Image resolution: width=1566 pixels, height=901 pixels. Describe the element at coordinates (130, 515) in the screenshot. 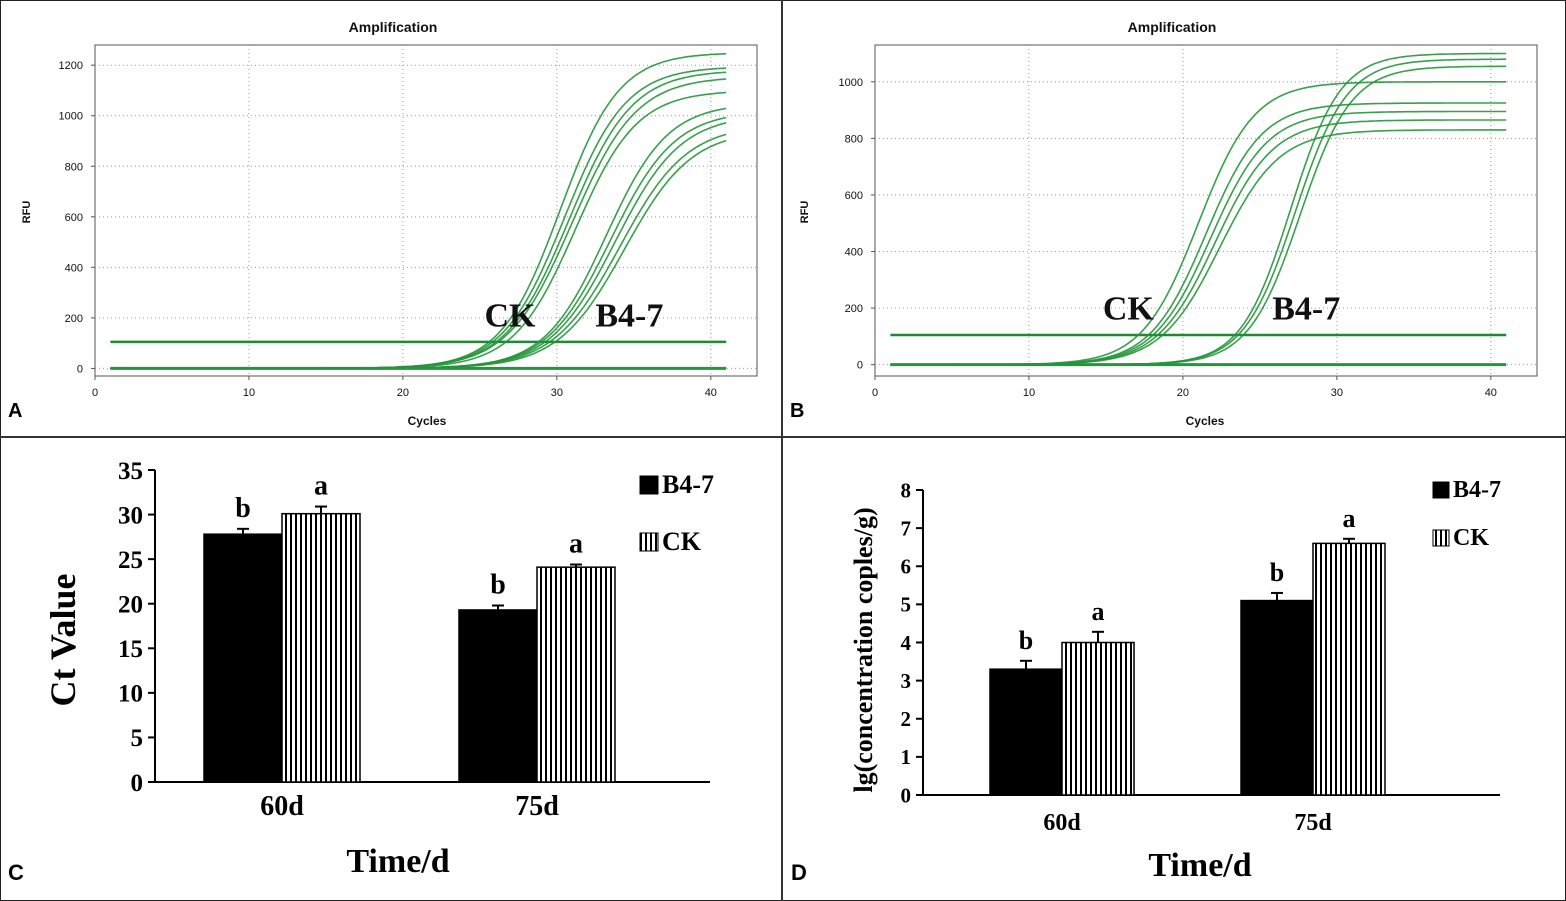

I see `y-tick-label: 30` at that location.